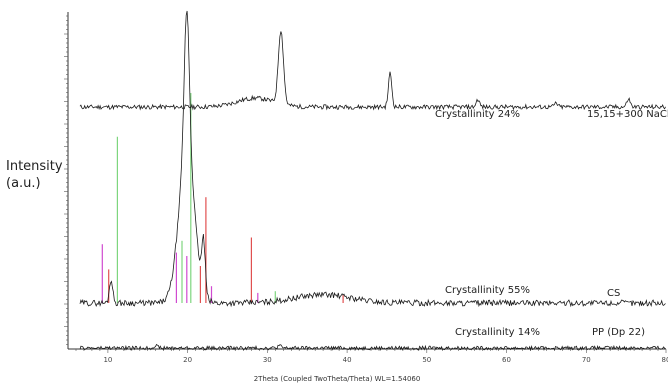  Describe the element at coordinates (506, 360) in the screenshot. I see `x-tick-label: 60` at that location.